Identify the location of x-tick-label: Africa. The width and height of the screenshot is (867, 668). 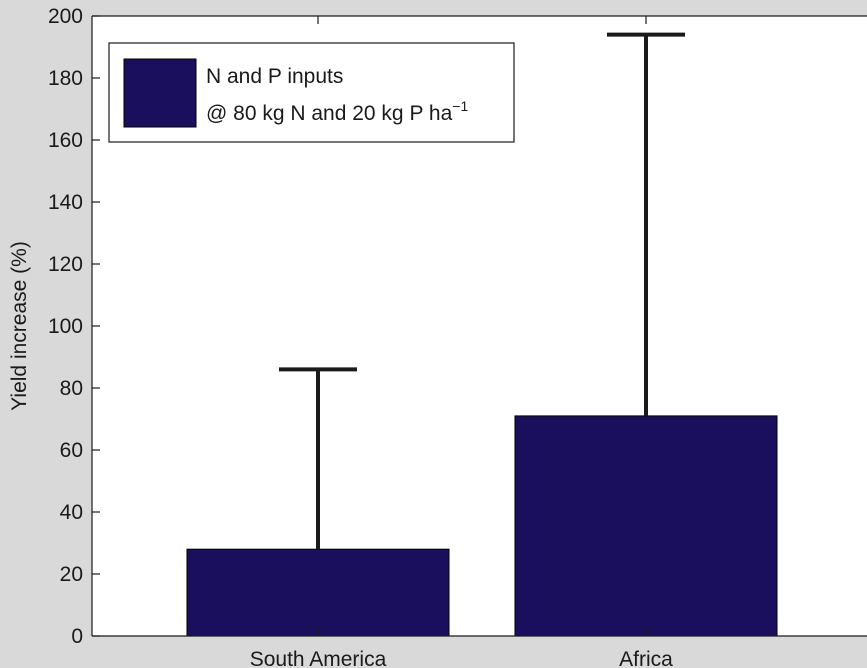
(646, 658).